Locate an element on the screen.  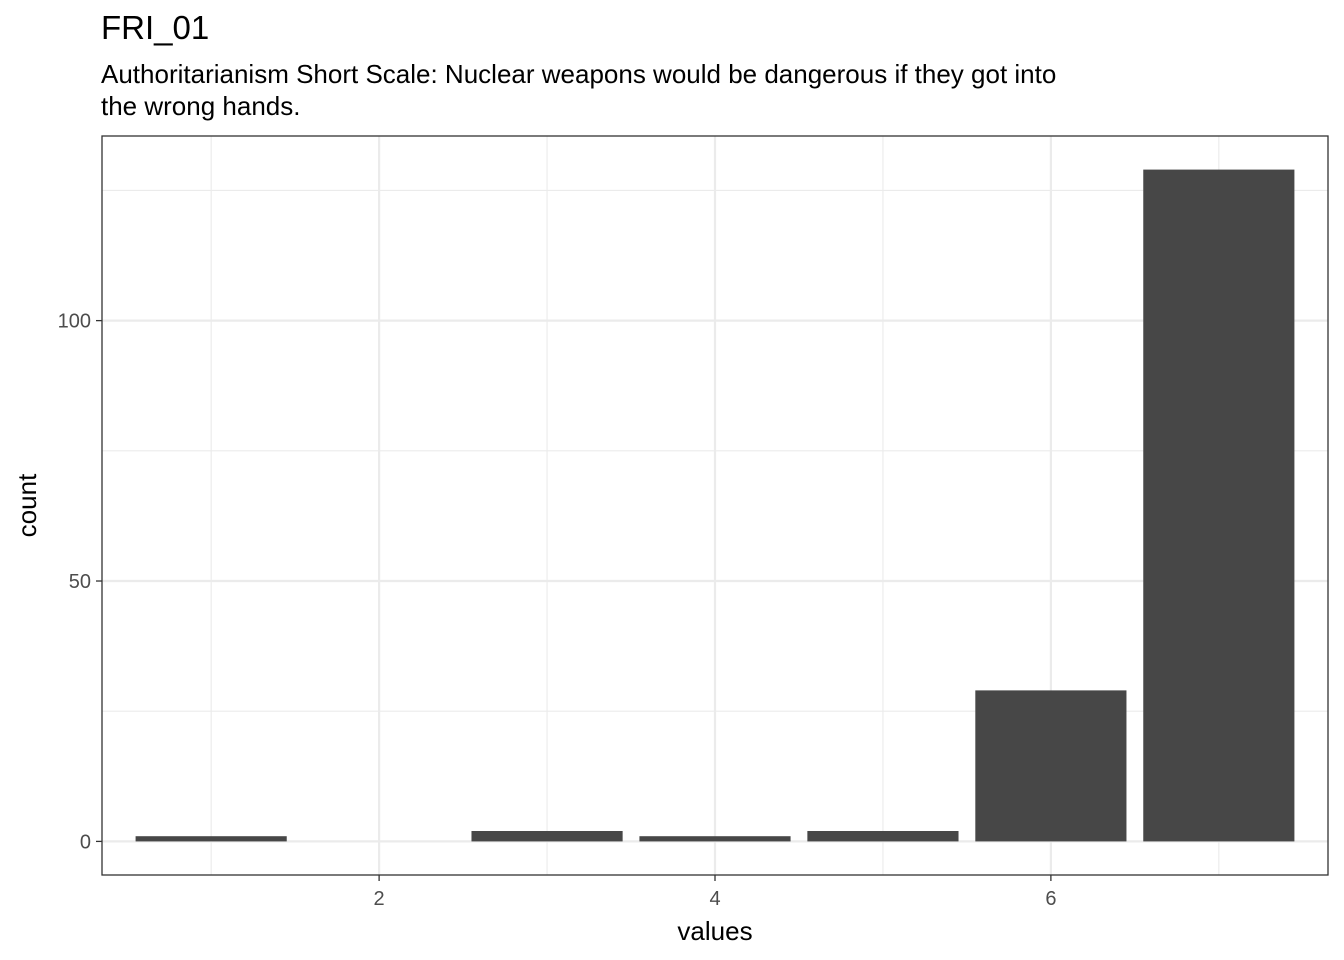
y-tick-label: 0 is located at coordinates (85, 842).